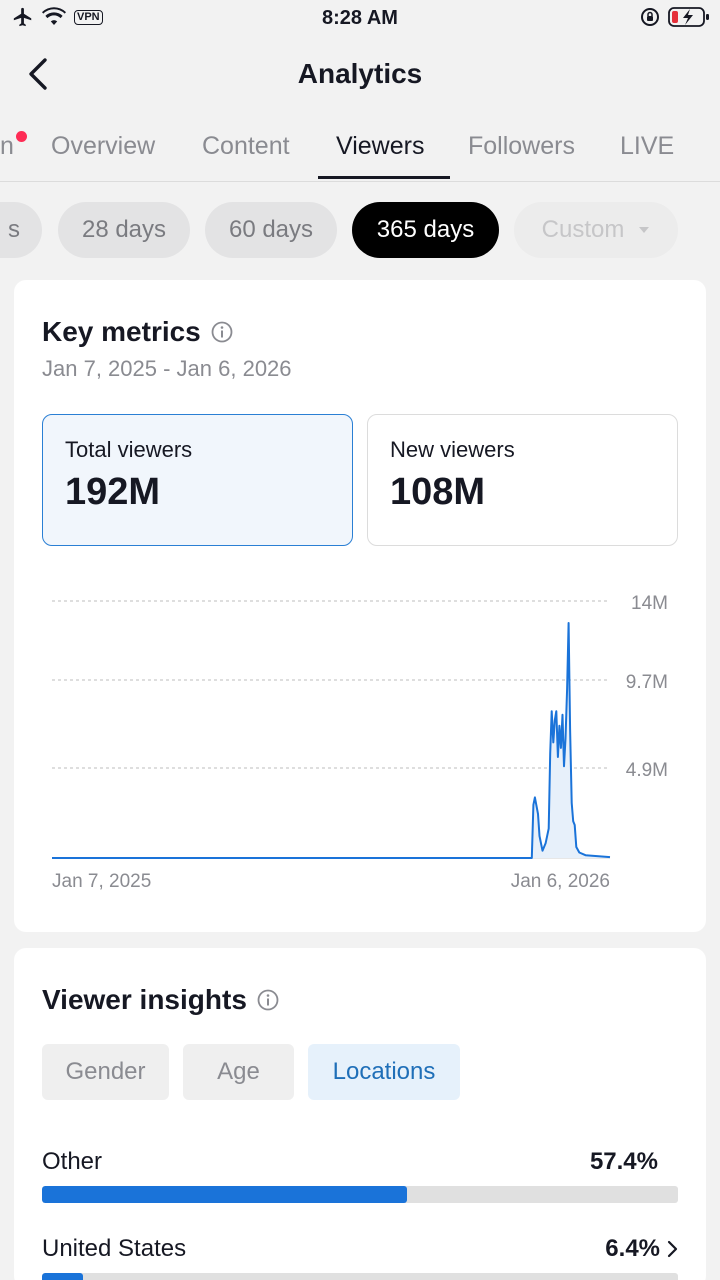 The image size is (720, 1280). What do you see at coordinates (21, 136) in the screenshot?
I see `notification-dot` at bounding box center [21, 136].